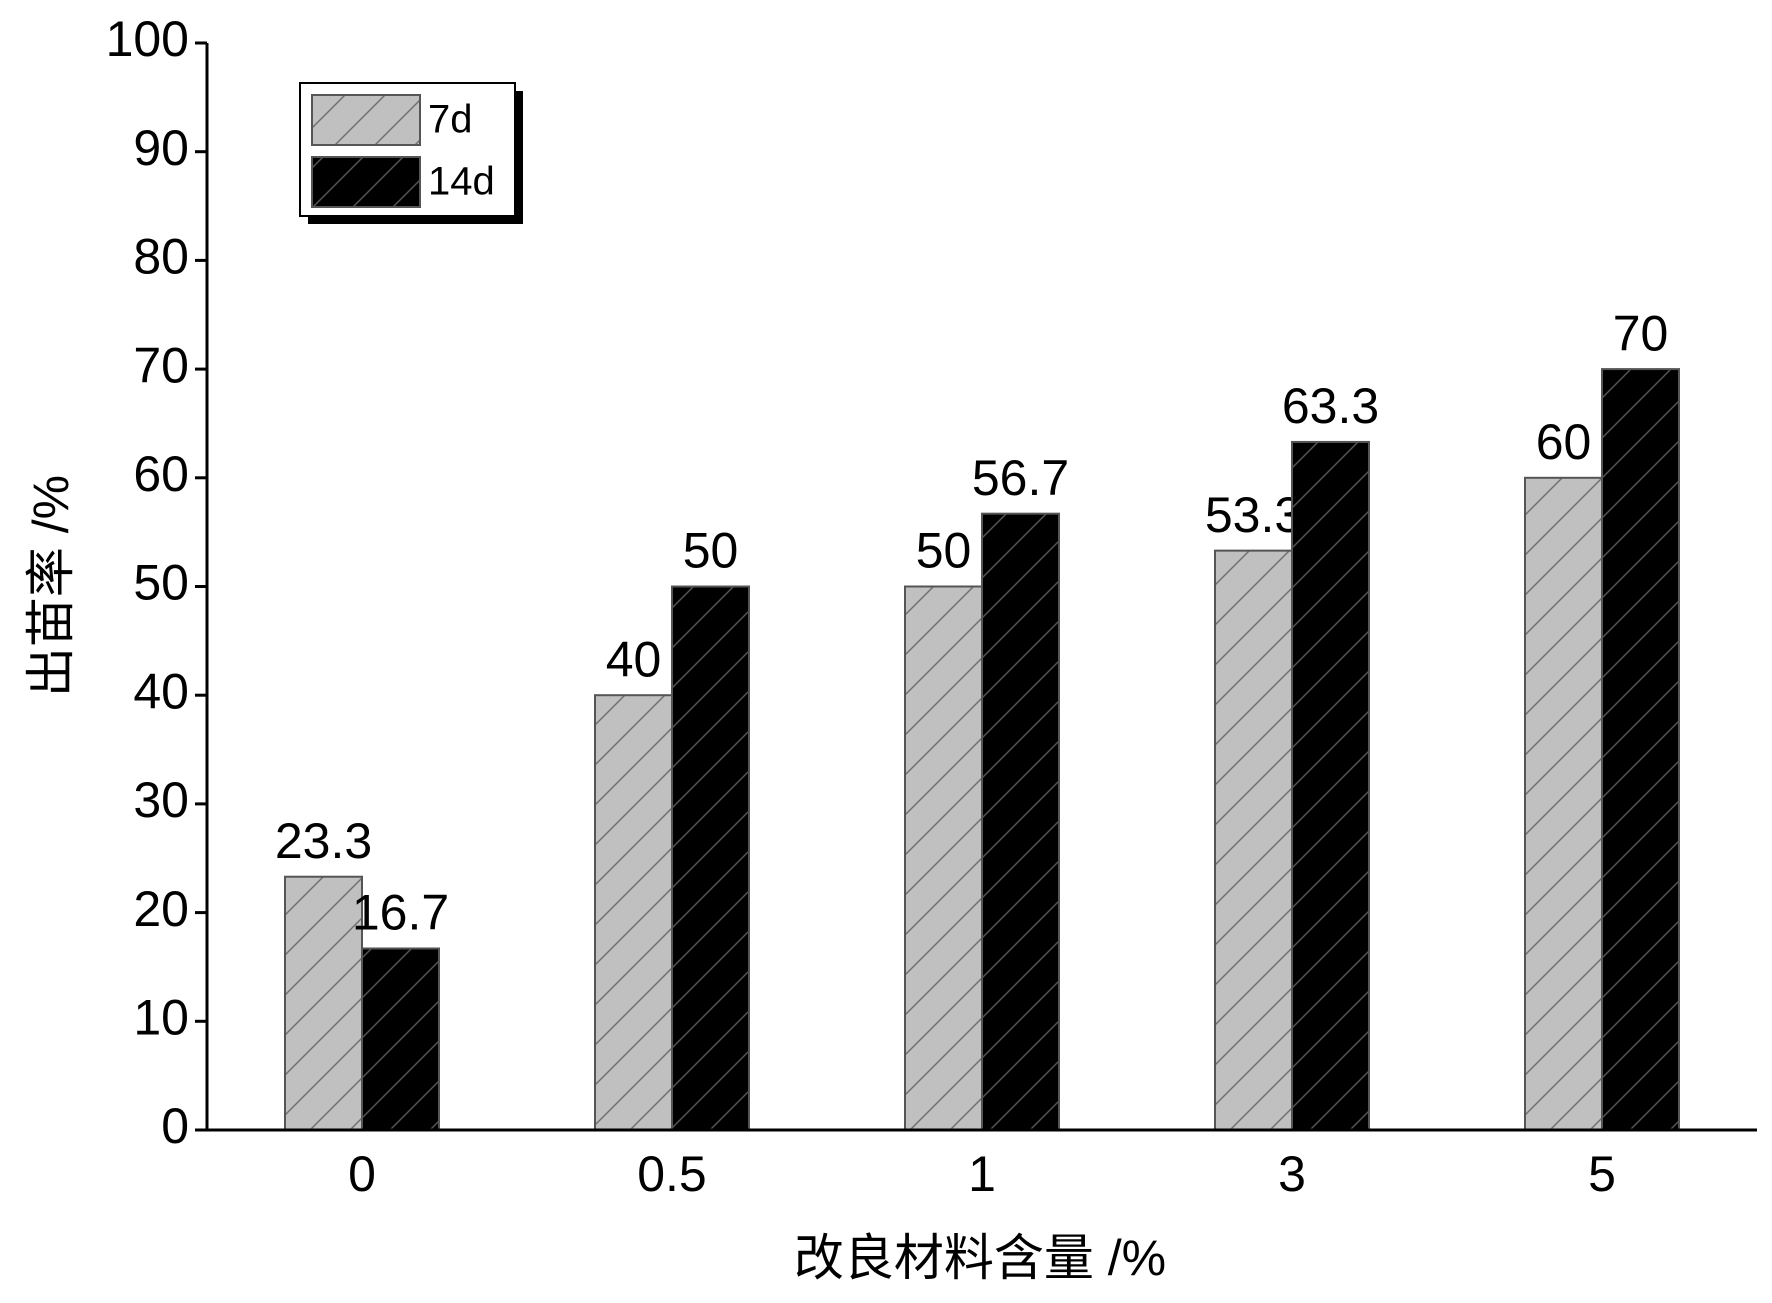  What do you see at coordinates (161, 474) in the screenshot?
I see `y-tick-label: 60` at bounding box center [161, 474].